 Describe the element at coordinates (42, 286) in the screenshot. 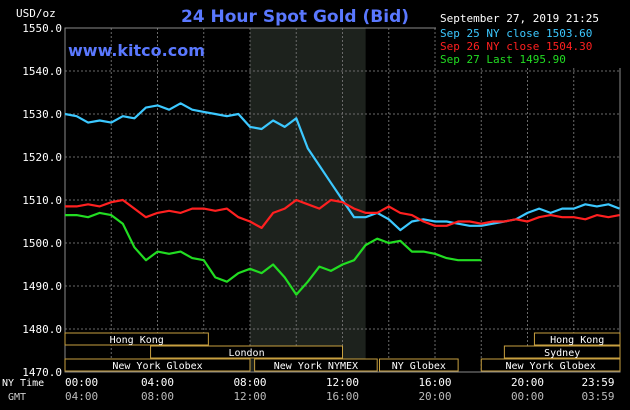

I see `y-tick-label: 1490.0` at that location.